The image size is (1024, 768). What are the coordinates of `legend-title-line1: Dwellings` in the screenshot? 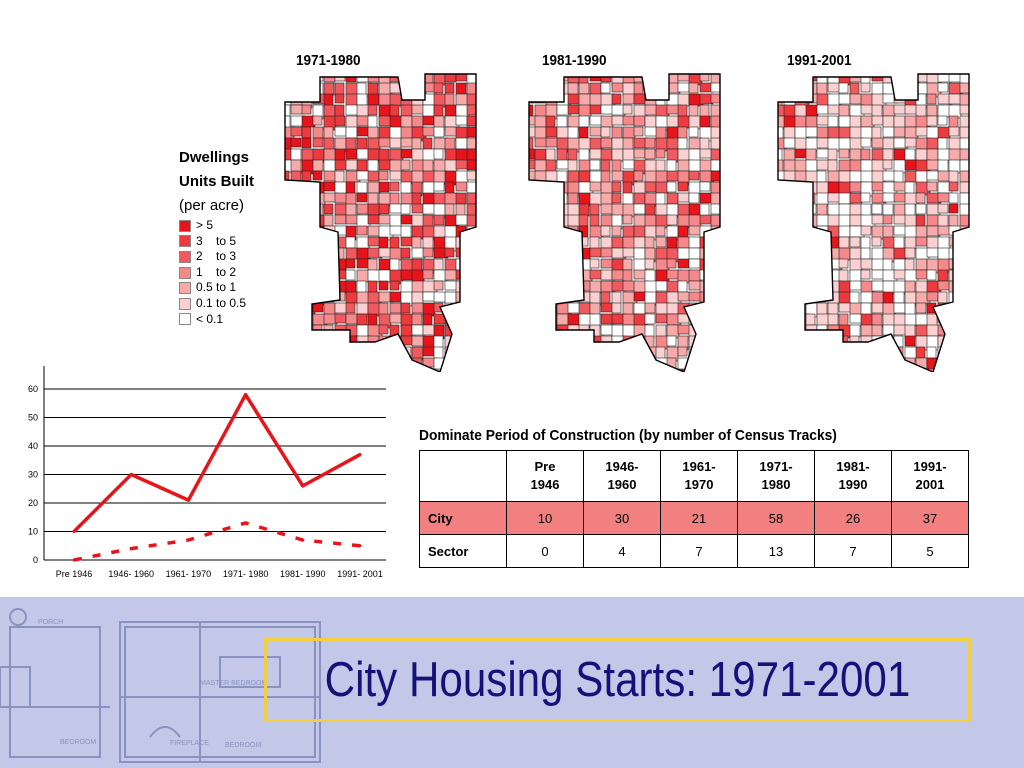 It's located at (214, 157).